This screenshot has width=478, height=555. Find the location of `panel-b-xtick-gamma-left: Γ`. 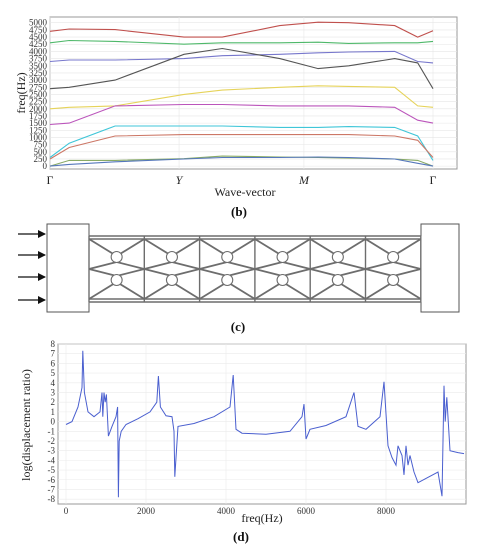

panel-b-xtick-gamma-left: Γ is located at coordinates (50, 180).